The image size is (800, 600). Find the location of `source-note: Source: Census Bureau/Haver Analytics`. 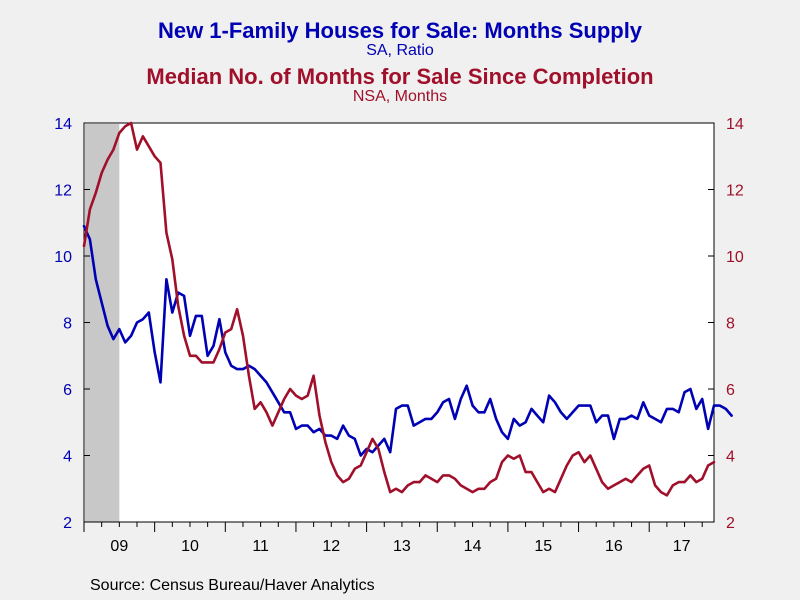

source-note: Source: Census Bureau/Haver Analytics is located at coordinates (232, 585).